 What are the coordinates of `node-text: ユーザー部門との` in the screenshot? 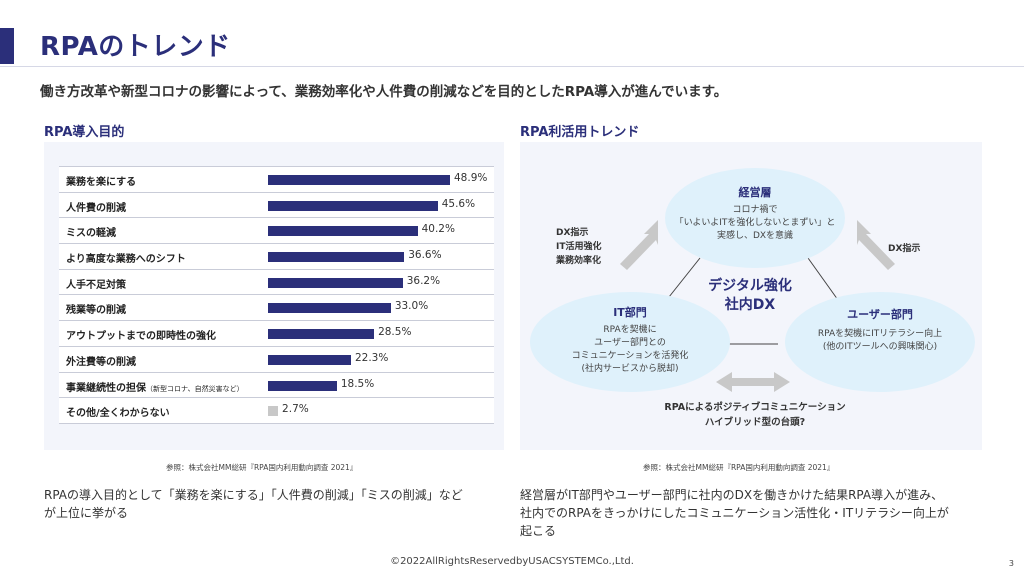 It's located at (630, 343).